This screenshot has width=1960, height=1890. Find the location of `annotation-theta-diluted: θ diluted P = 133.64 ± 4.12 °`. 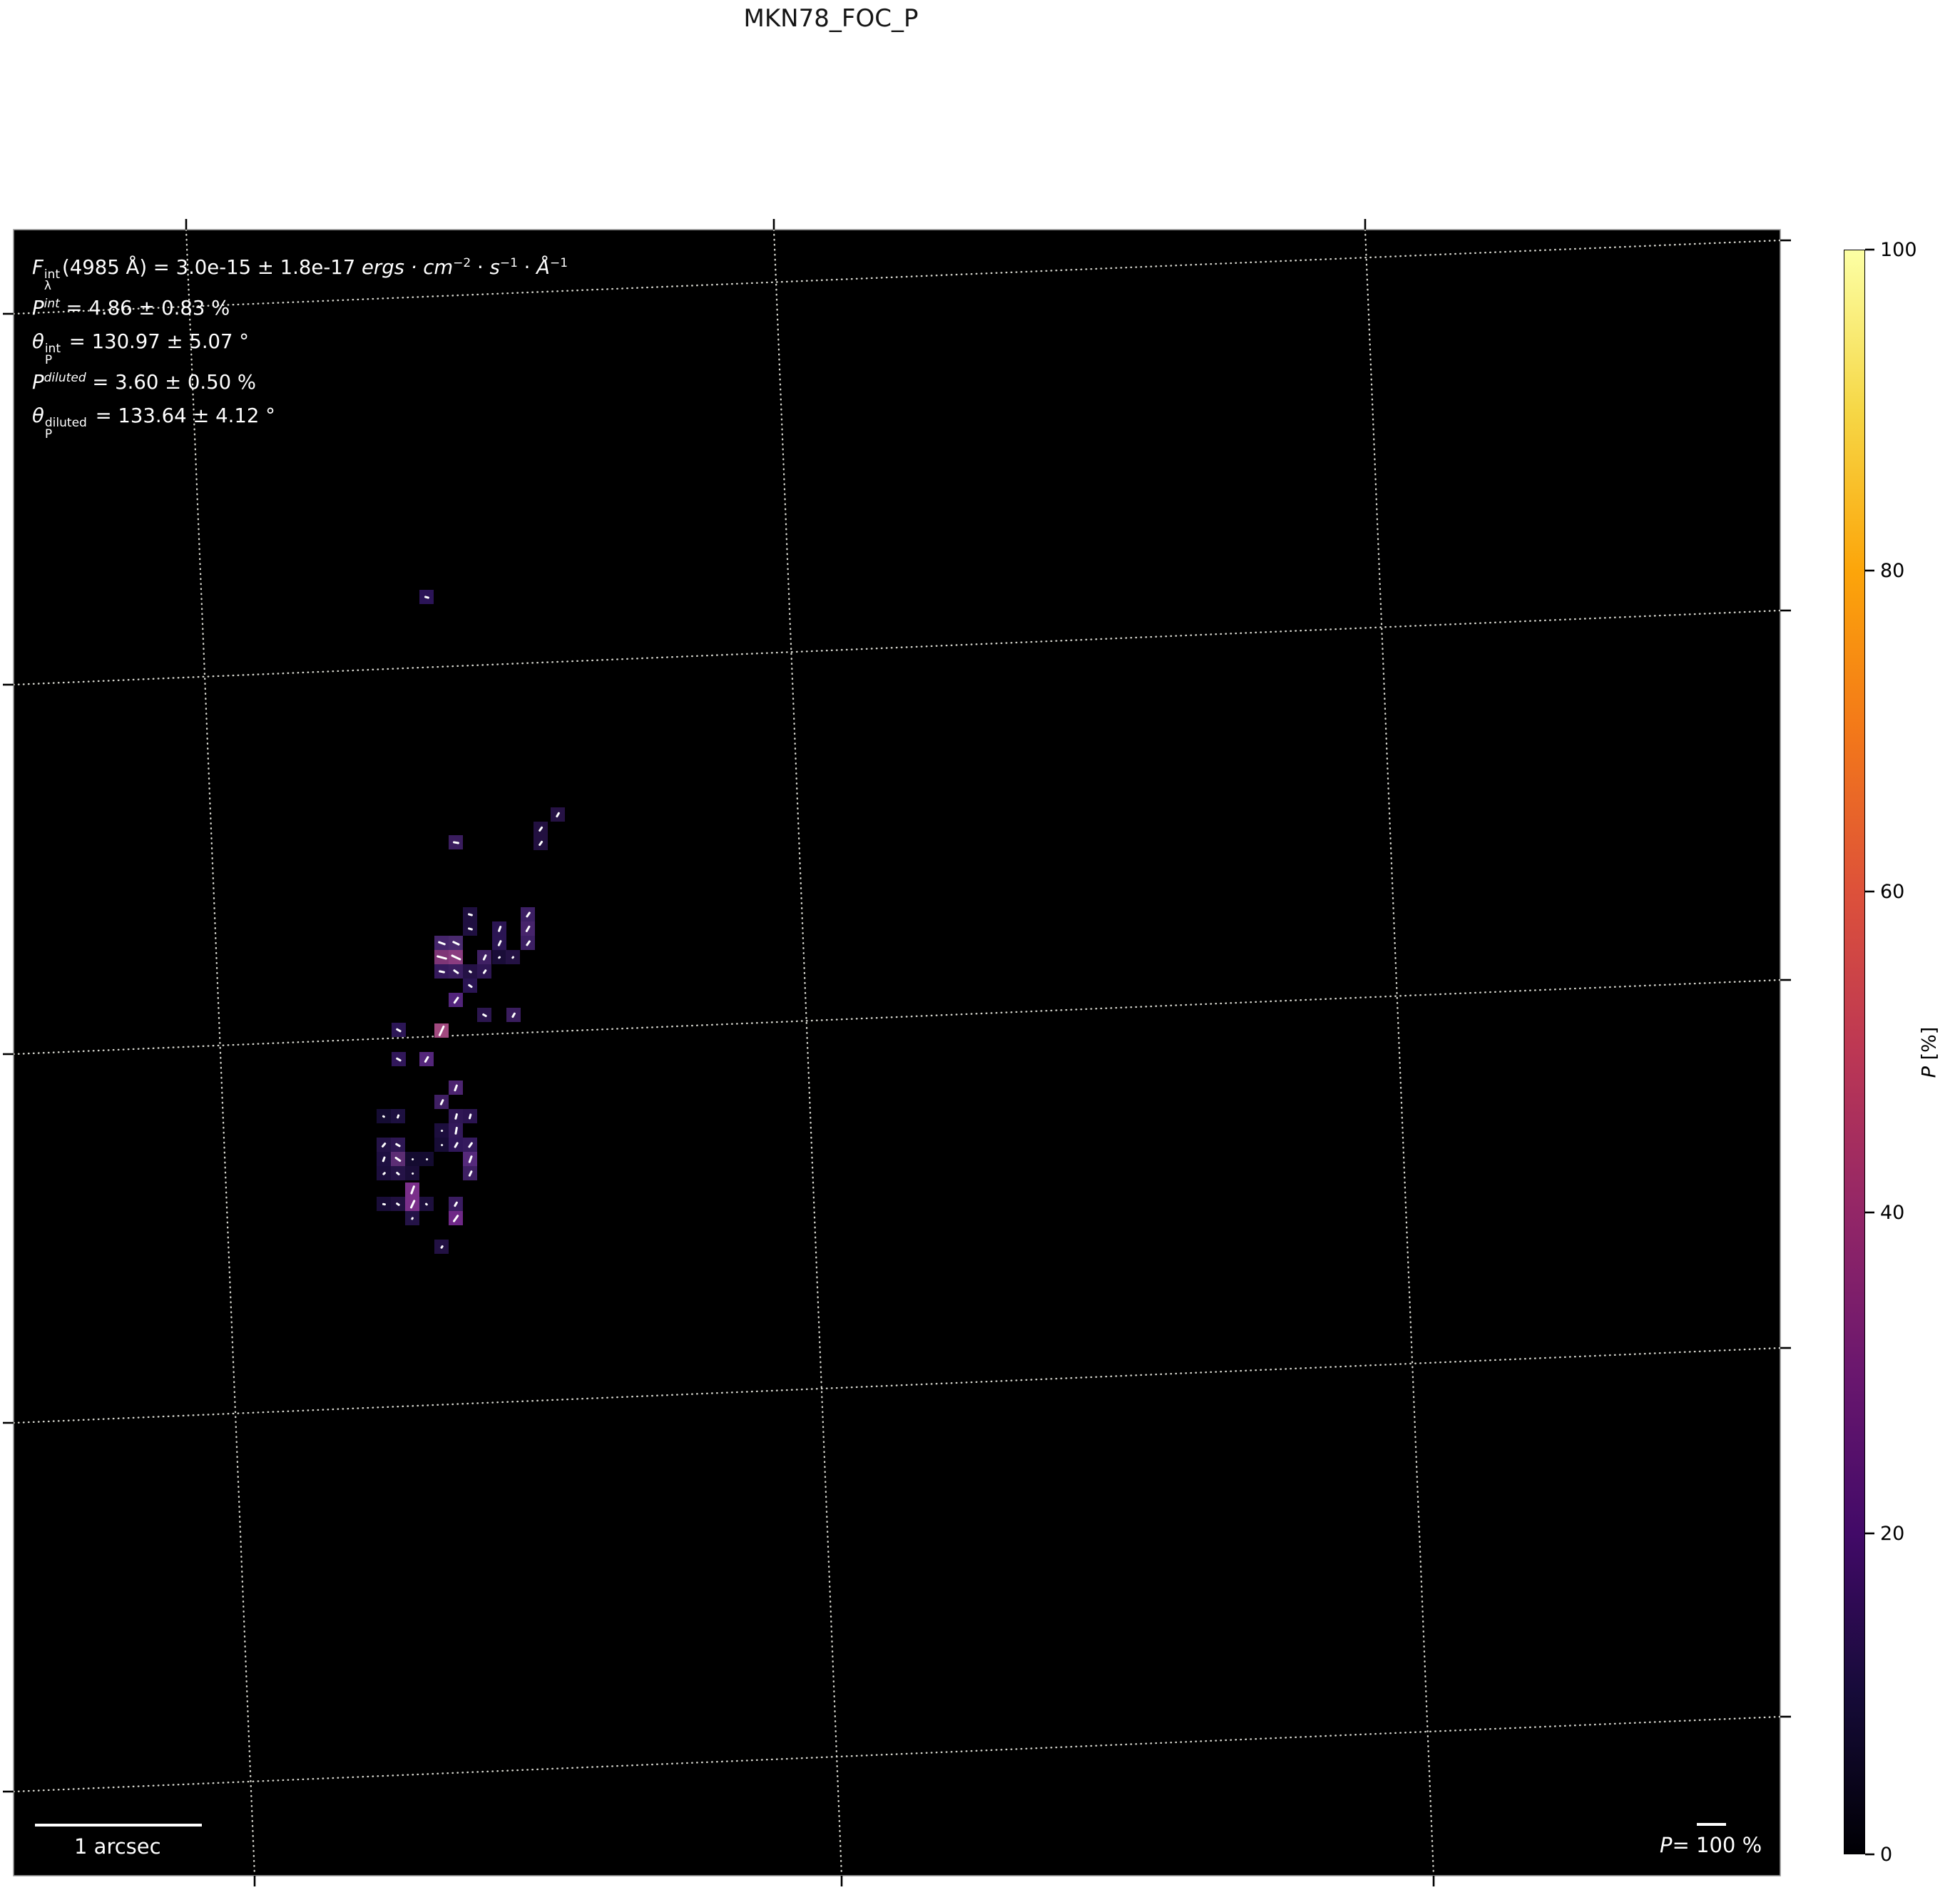

annotation-theta-diluted: θ diluted P = 133.64 ± 4.12 ° is located at coordinates (153, 423).